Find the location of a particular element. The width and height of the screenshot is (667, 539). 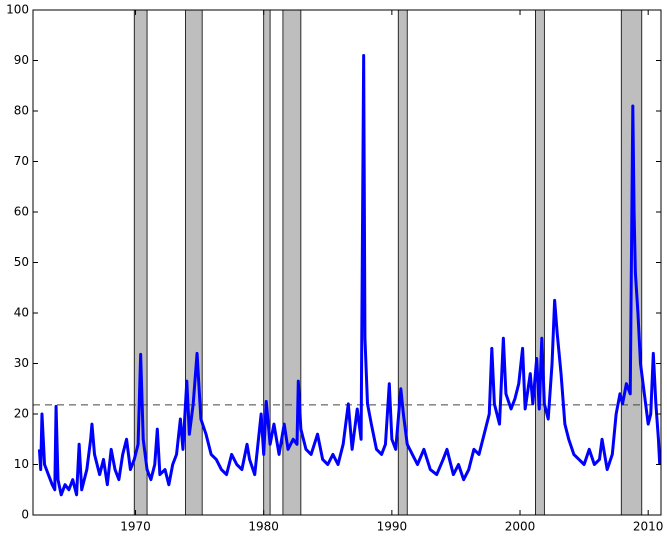

x-tick-label: 2000 is located at coordinates (520, 527).